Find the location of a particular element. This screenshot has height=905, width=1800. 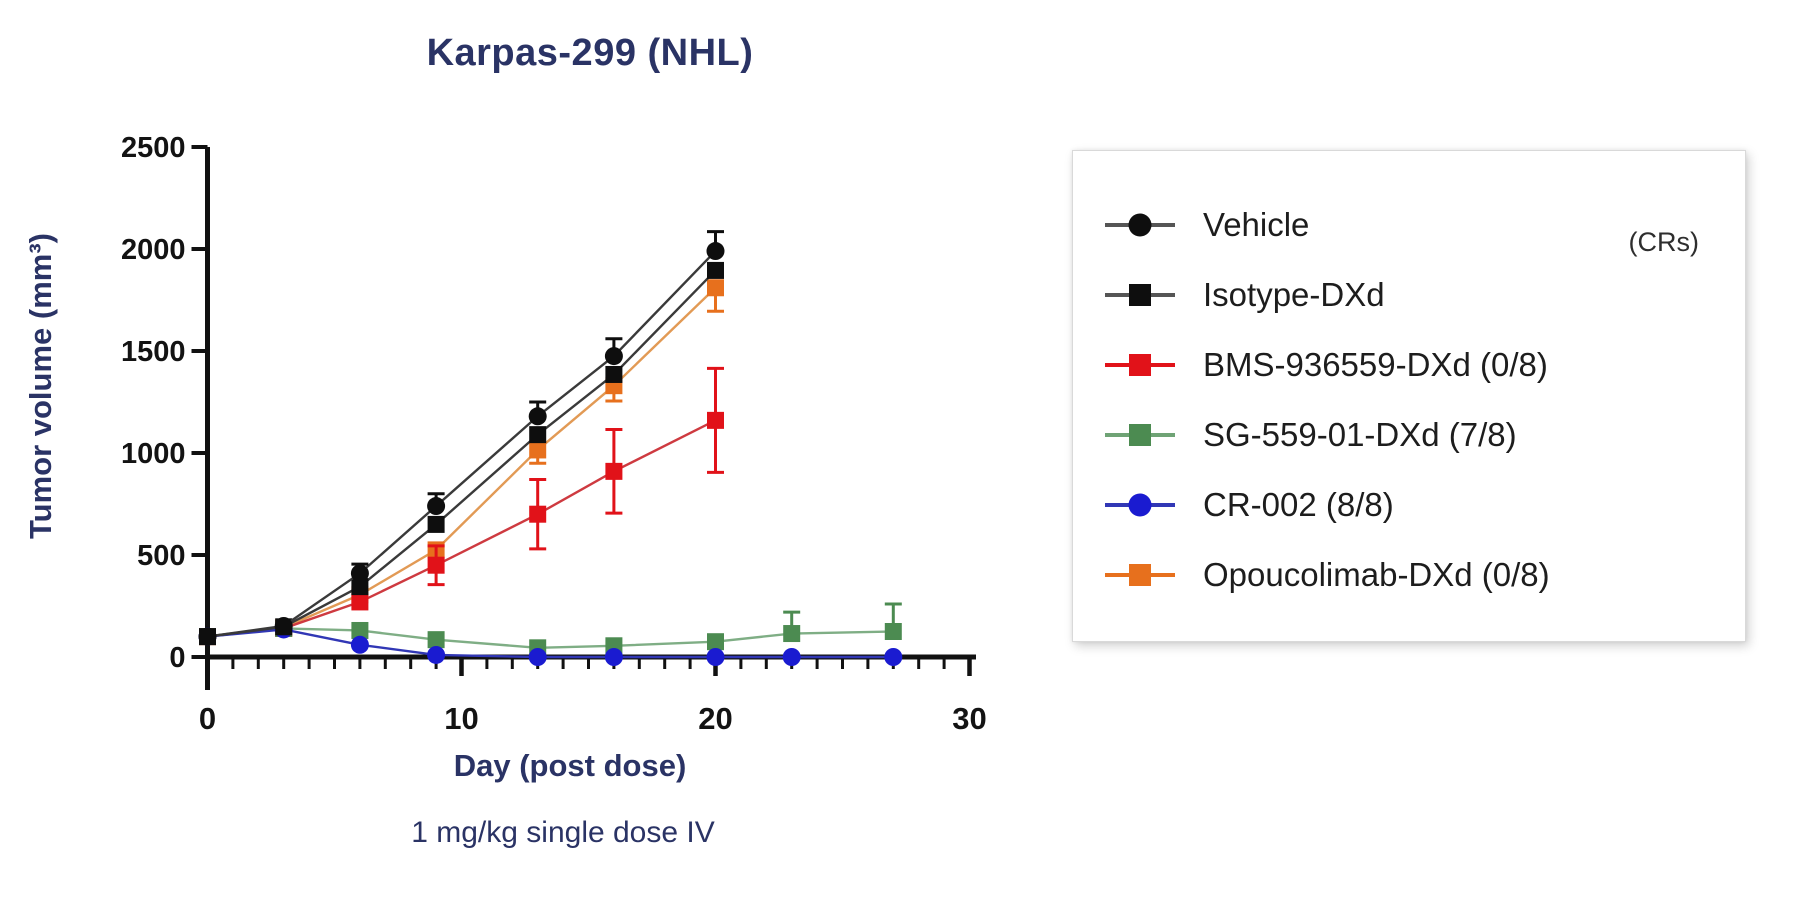

y-tick-label: 1500 is located at coordinates (153, 352).